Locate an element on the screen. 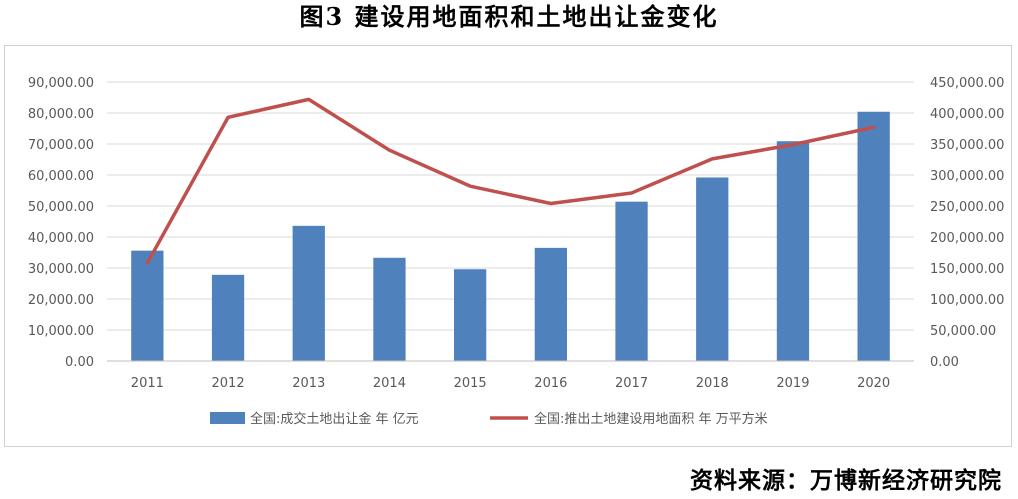  x-tick-label: 2014 is located at coordinates (389, 383).